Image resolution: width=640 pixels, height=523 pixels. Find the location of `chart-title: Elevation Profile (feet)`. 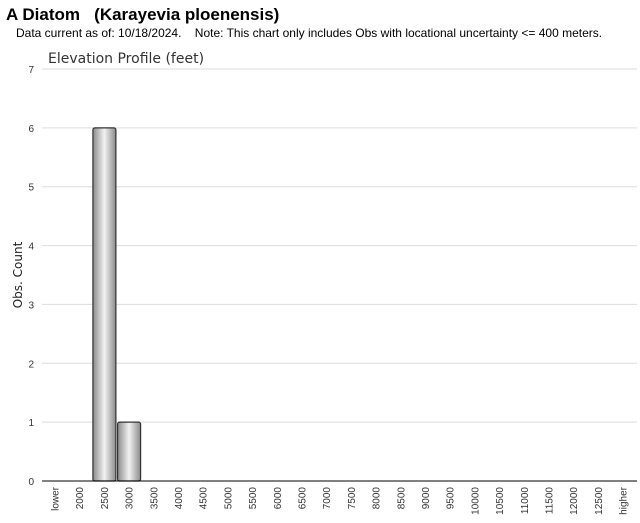

chart-title: Elevation Profile (feet) is located at coordinates (126, 59).